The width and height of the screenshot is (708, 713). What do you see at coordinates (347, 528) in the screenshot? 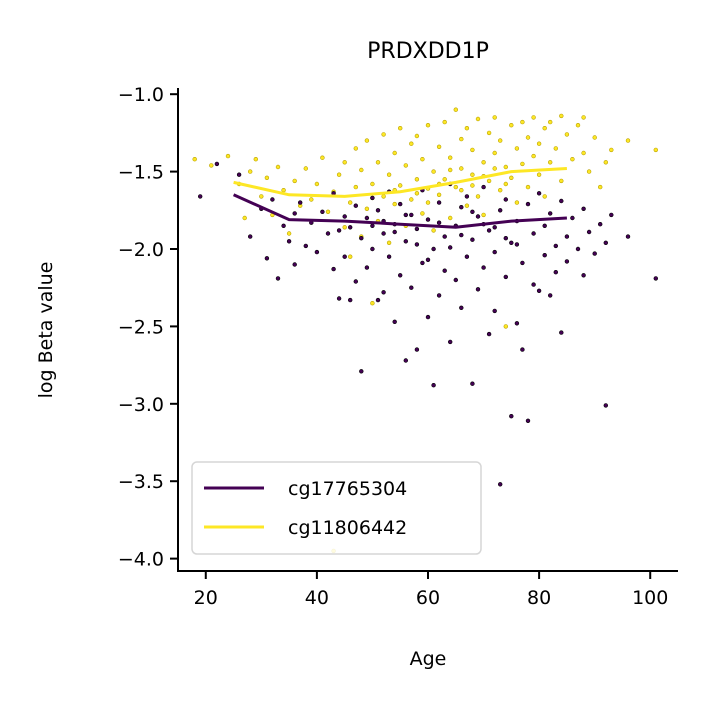
I see `legend-label-cg11806442: cg11806442` at bounding box center [347, 528].